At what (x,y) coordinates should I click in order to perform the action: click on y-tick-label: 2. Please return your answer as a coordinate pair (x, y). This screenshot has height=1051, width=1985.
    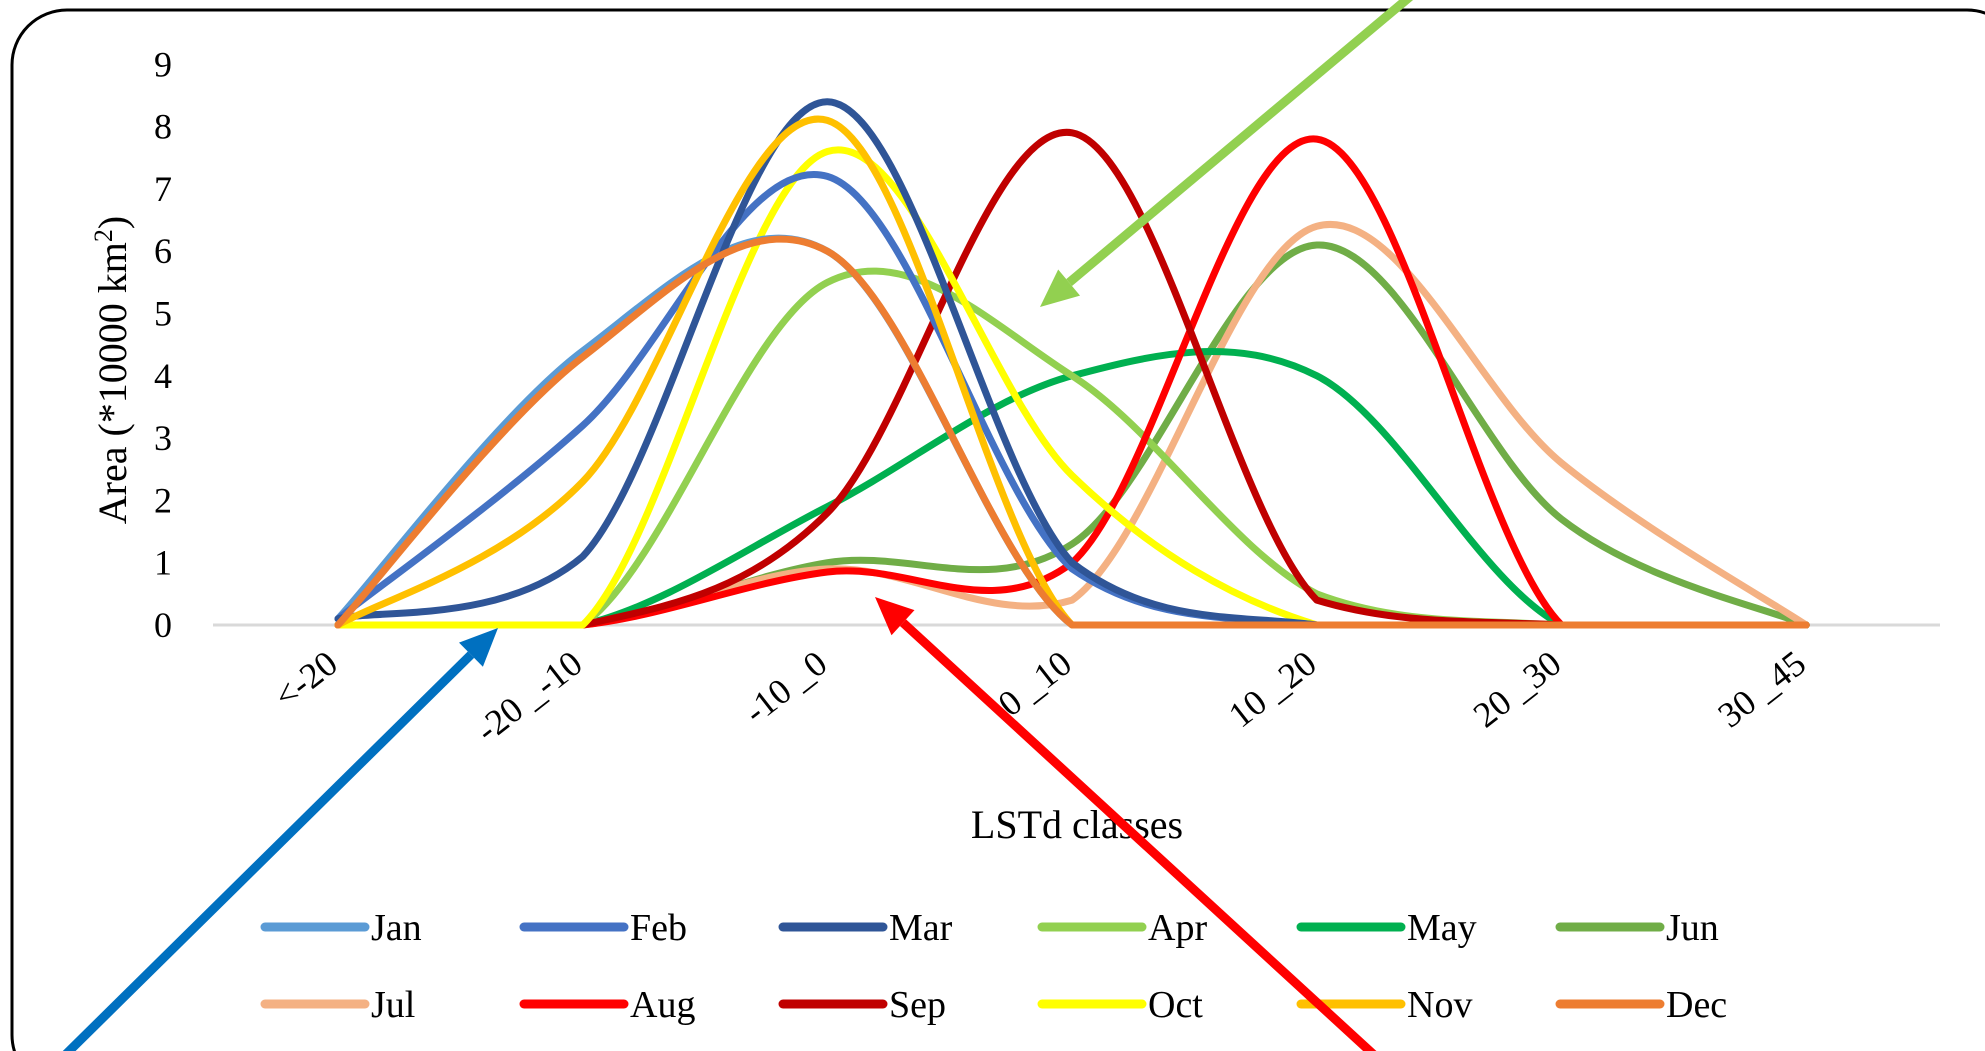
    Looking at the image, I should click on (163, 500).